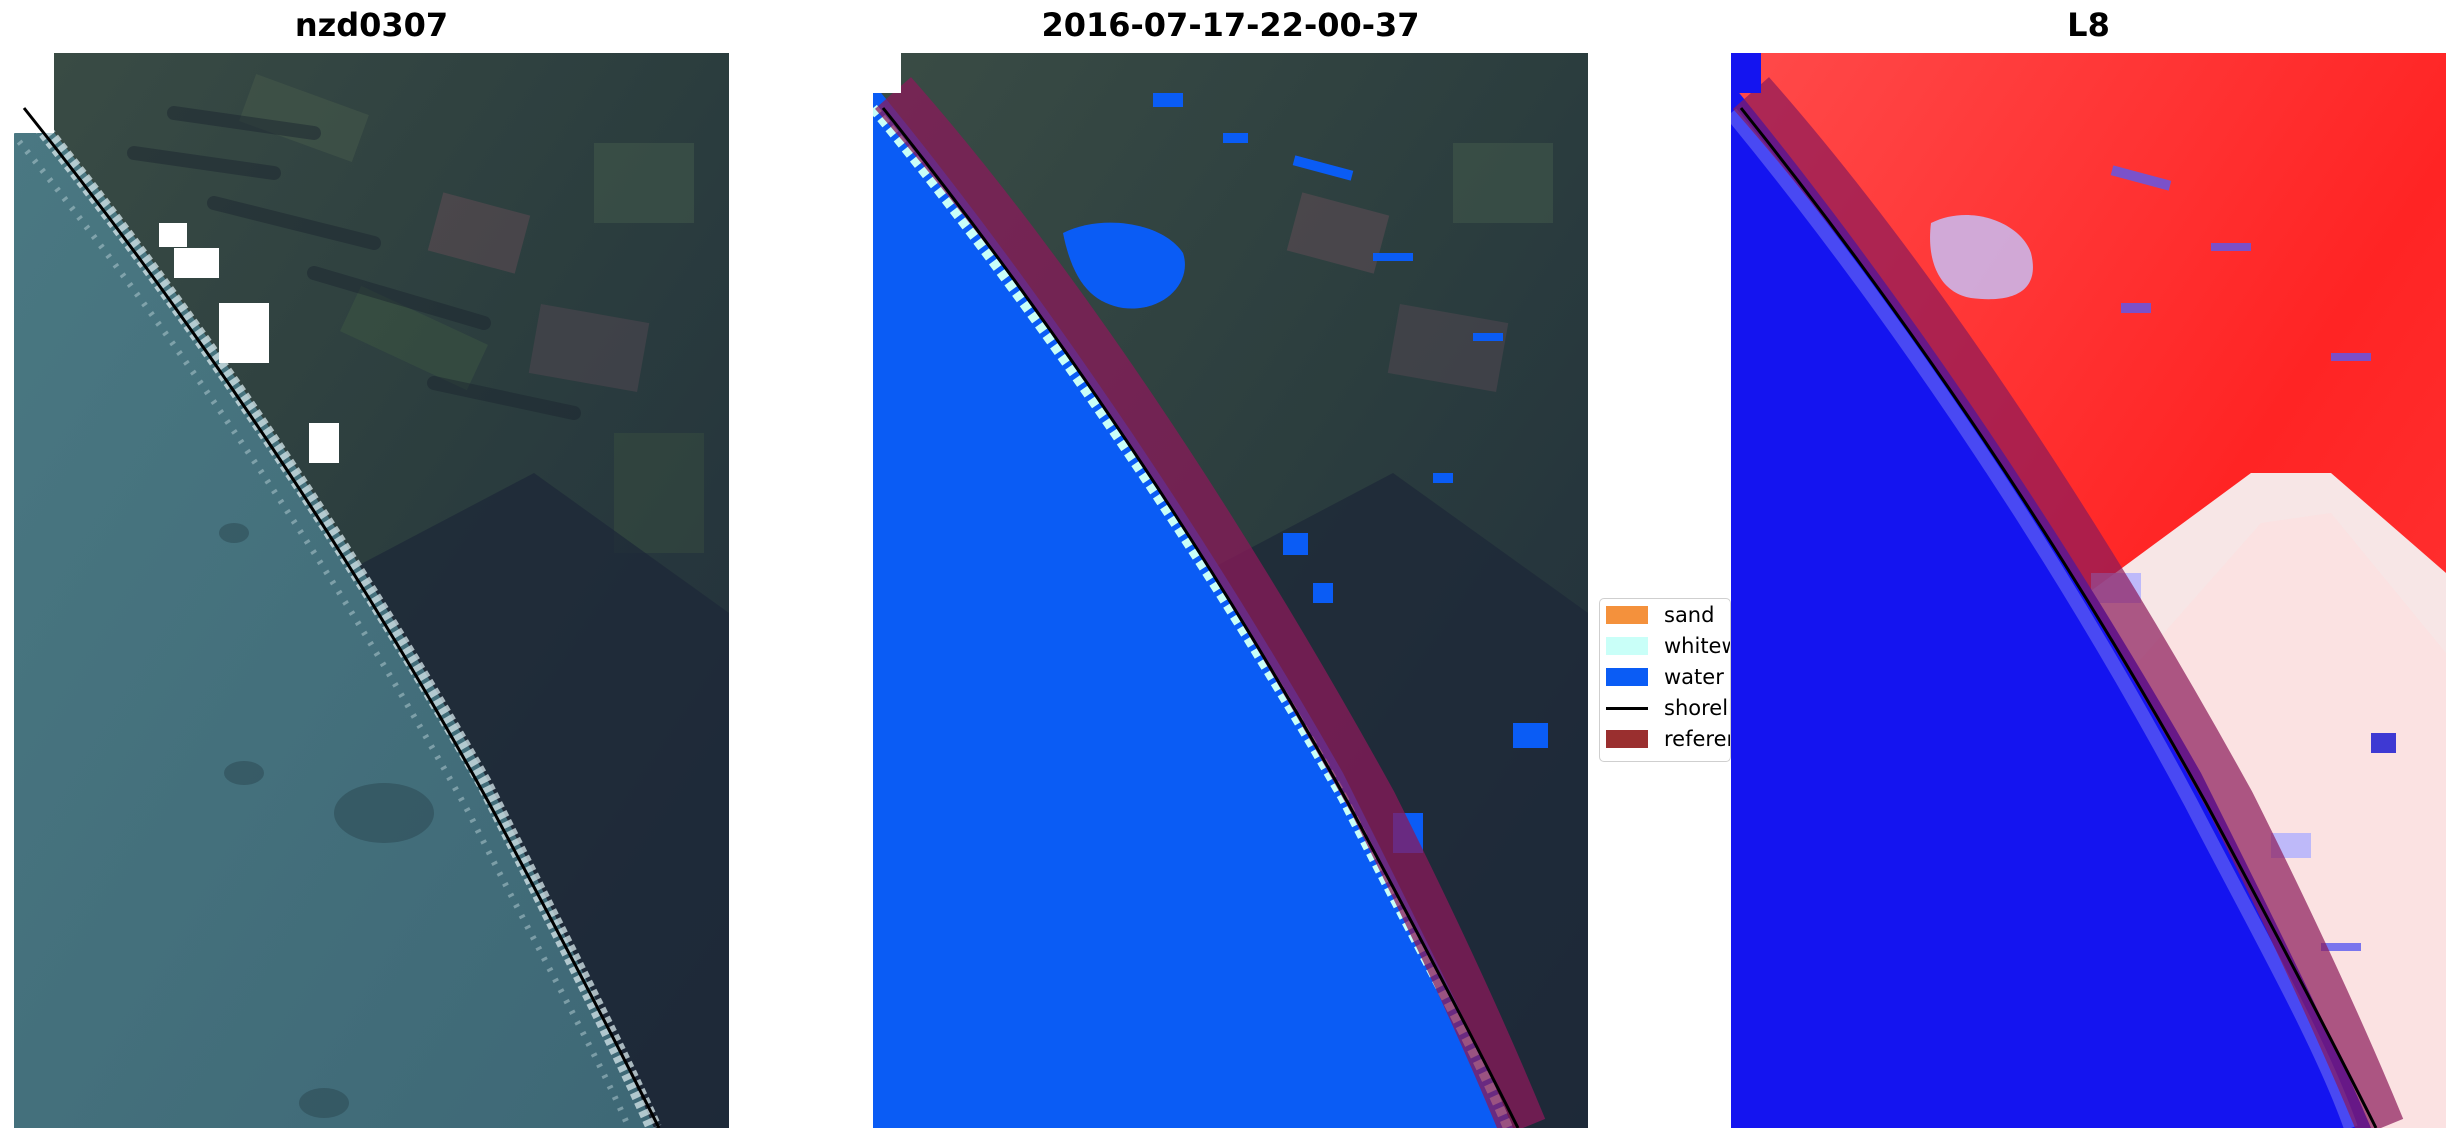 This screenshot has height=1142, width=2460. I want to click on legend-label: shoreline, so click(1697, 708).